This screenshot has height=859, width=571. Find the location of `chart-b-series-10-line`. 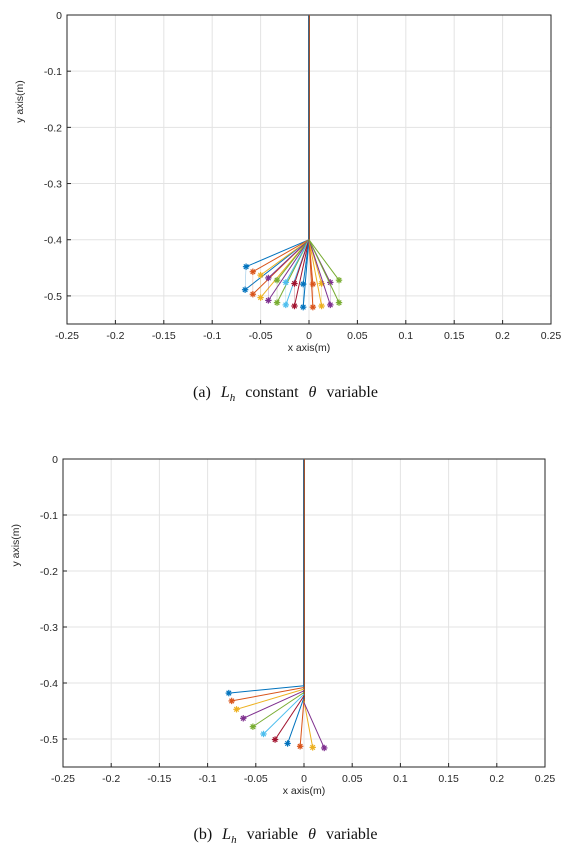

chart-b-series-10-line is located at coordinates (308, 724).